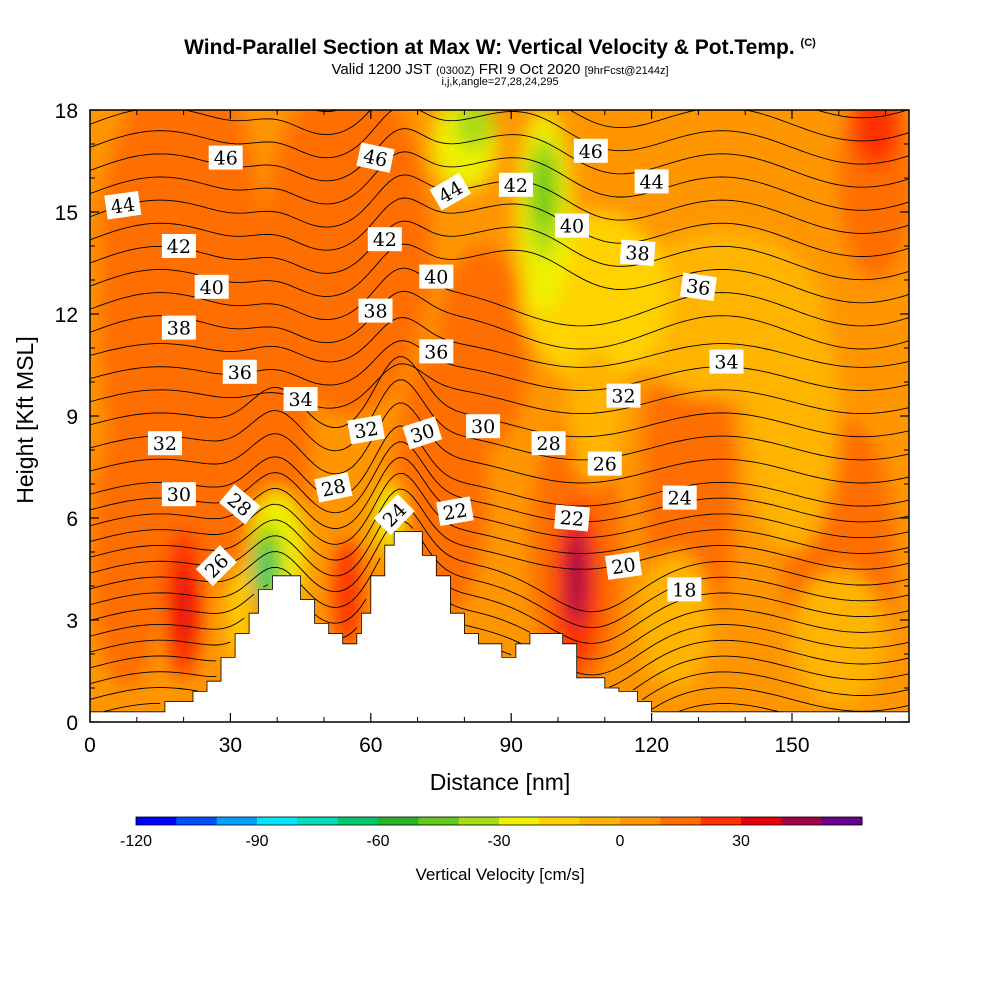 The image size is (1000, 1000). What do you see at coordinates (381, 69) in the screenshot?
I see `subtitle-valid: Valid 1200 JST` at bounding box center [381, 69].